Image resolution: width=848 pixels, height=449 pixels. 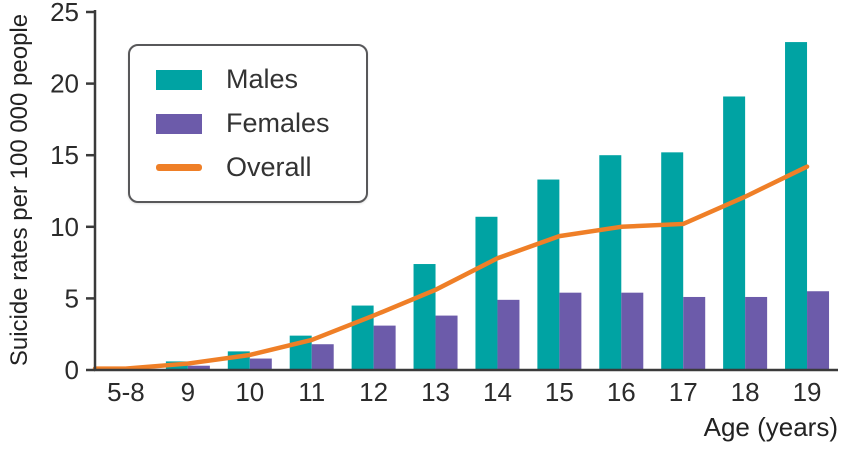 What do you see at coordinates (249, 392) in the screenshot?
I see `x-tick-label: 10` at bounding box center [249, 392].